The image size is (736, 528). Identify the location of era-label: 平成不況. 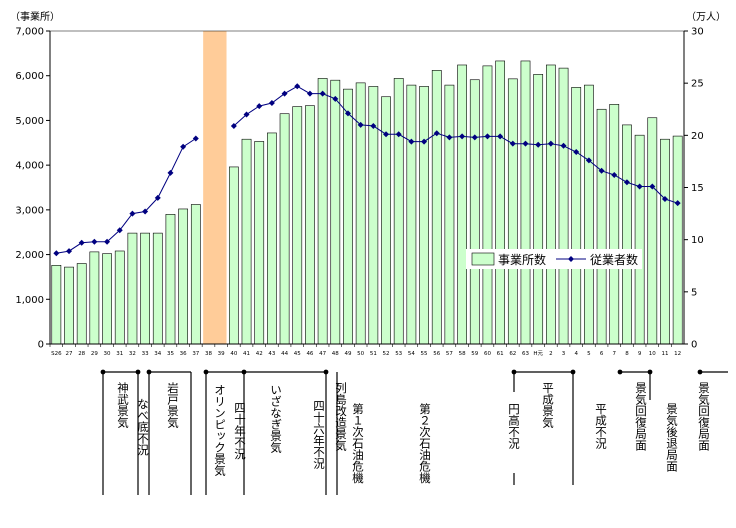
(601, 426).